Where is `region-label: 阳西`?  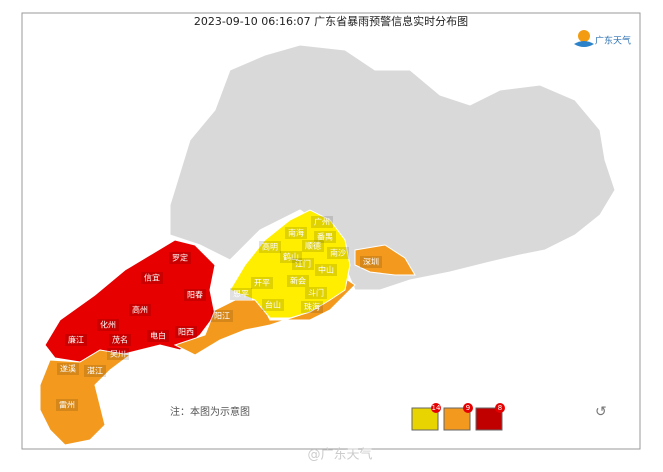
region-label: 阳西 is located at coordinates (186, 332).